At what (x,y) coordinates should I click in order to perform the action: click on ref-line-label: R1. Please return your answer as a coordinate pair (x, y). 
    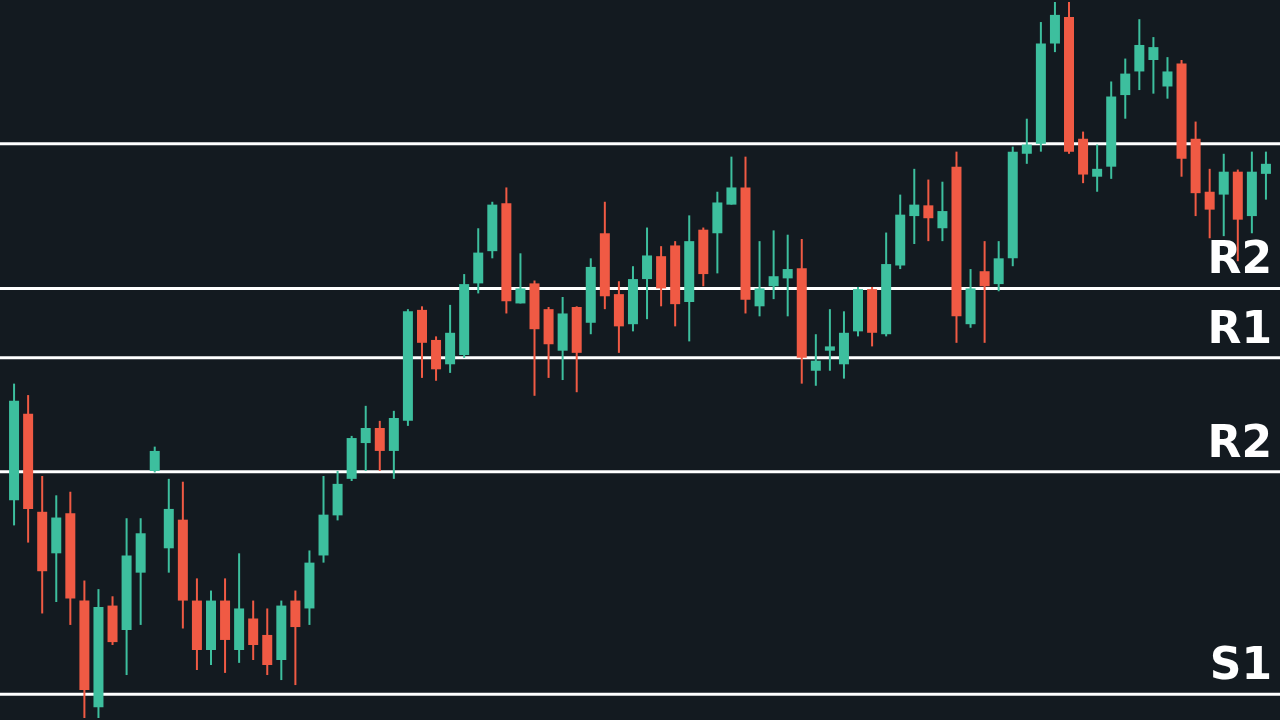
    Looking at the image, I should click on (1239, 327).